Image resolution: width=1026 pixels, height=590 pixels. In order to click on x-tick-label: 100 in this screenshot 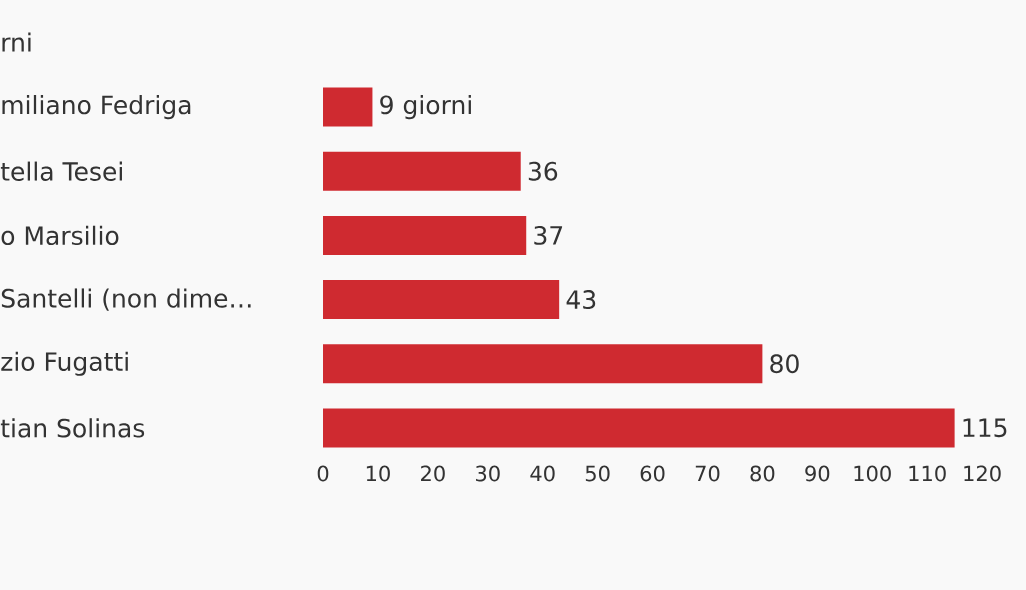, I will do `click(872, 473)`.